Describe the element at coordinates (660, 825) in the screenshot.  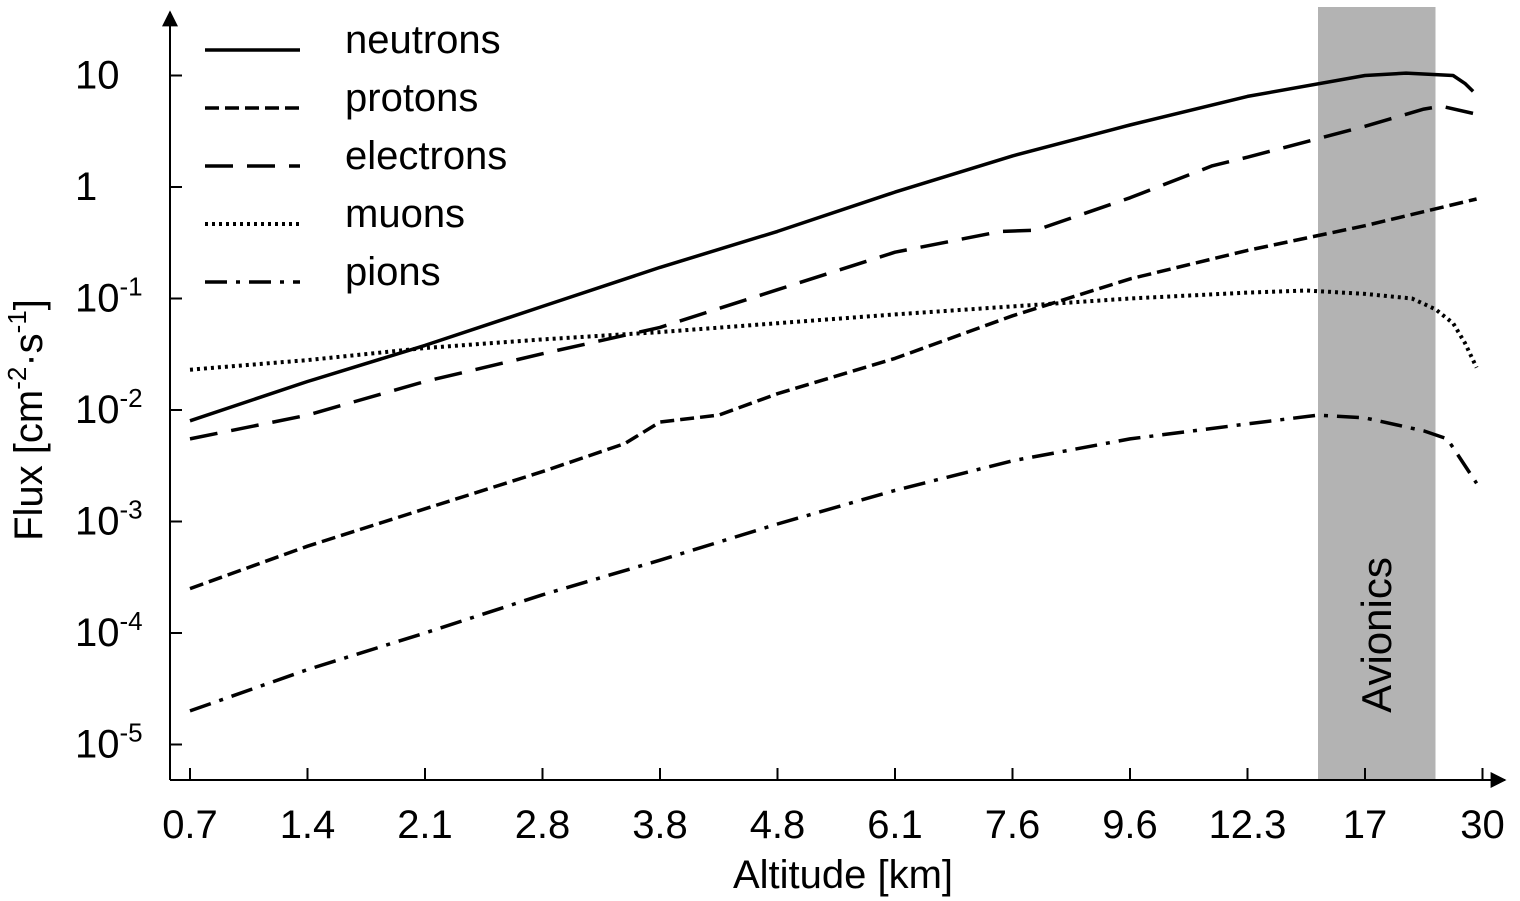
I see `x-tick-label: 3.8` at that location.